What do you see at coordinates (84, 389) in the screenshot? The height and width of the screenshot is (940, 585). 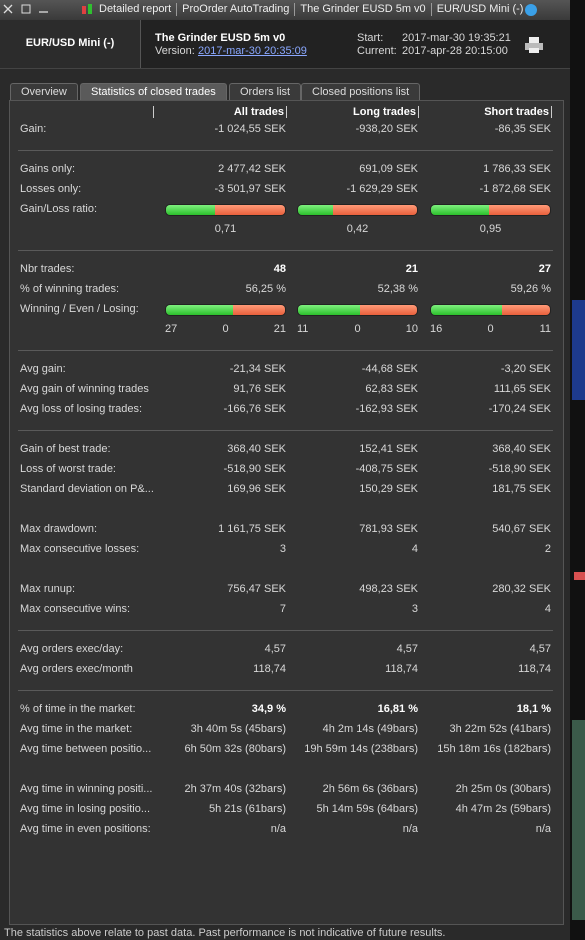 I see `row-label: Avg gain of winning trades` at bounding box center [84, 389].